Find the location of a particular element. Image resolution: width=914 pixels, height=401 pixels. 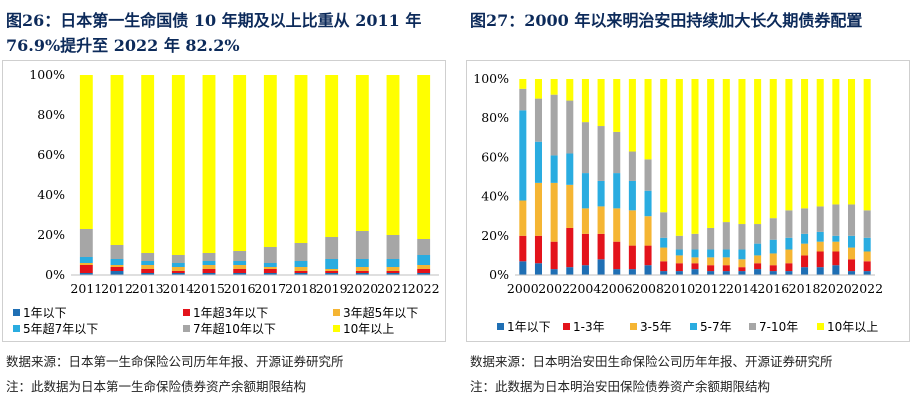

data-note: 注：此数据为日本明治安田保险债券资产余额期限结构 is located at coordinates (620, 386).